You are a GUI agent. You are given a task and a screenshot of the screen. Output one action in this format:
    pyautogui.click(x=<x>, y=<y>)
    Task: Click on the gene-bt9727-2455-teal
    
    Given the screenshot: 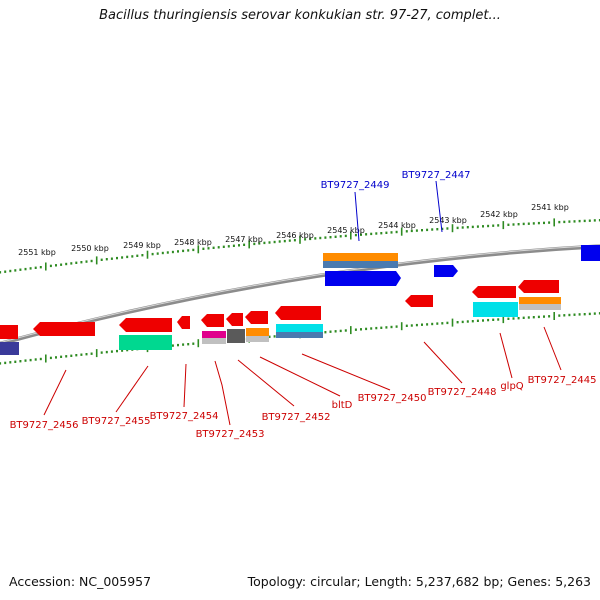 What is the action you would take?
    pyautogui.click(x=145, y=342)
    